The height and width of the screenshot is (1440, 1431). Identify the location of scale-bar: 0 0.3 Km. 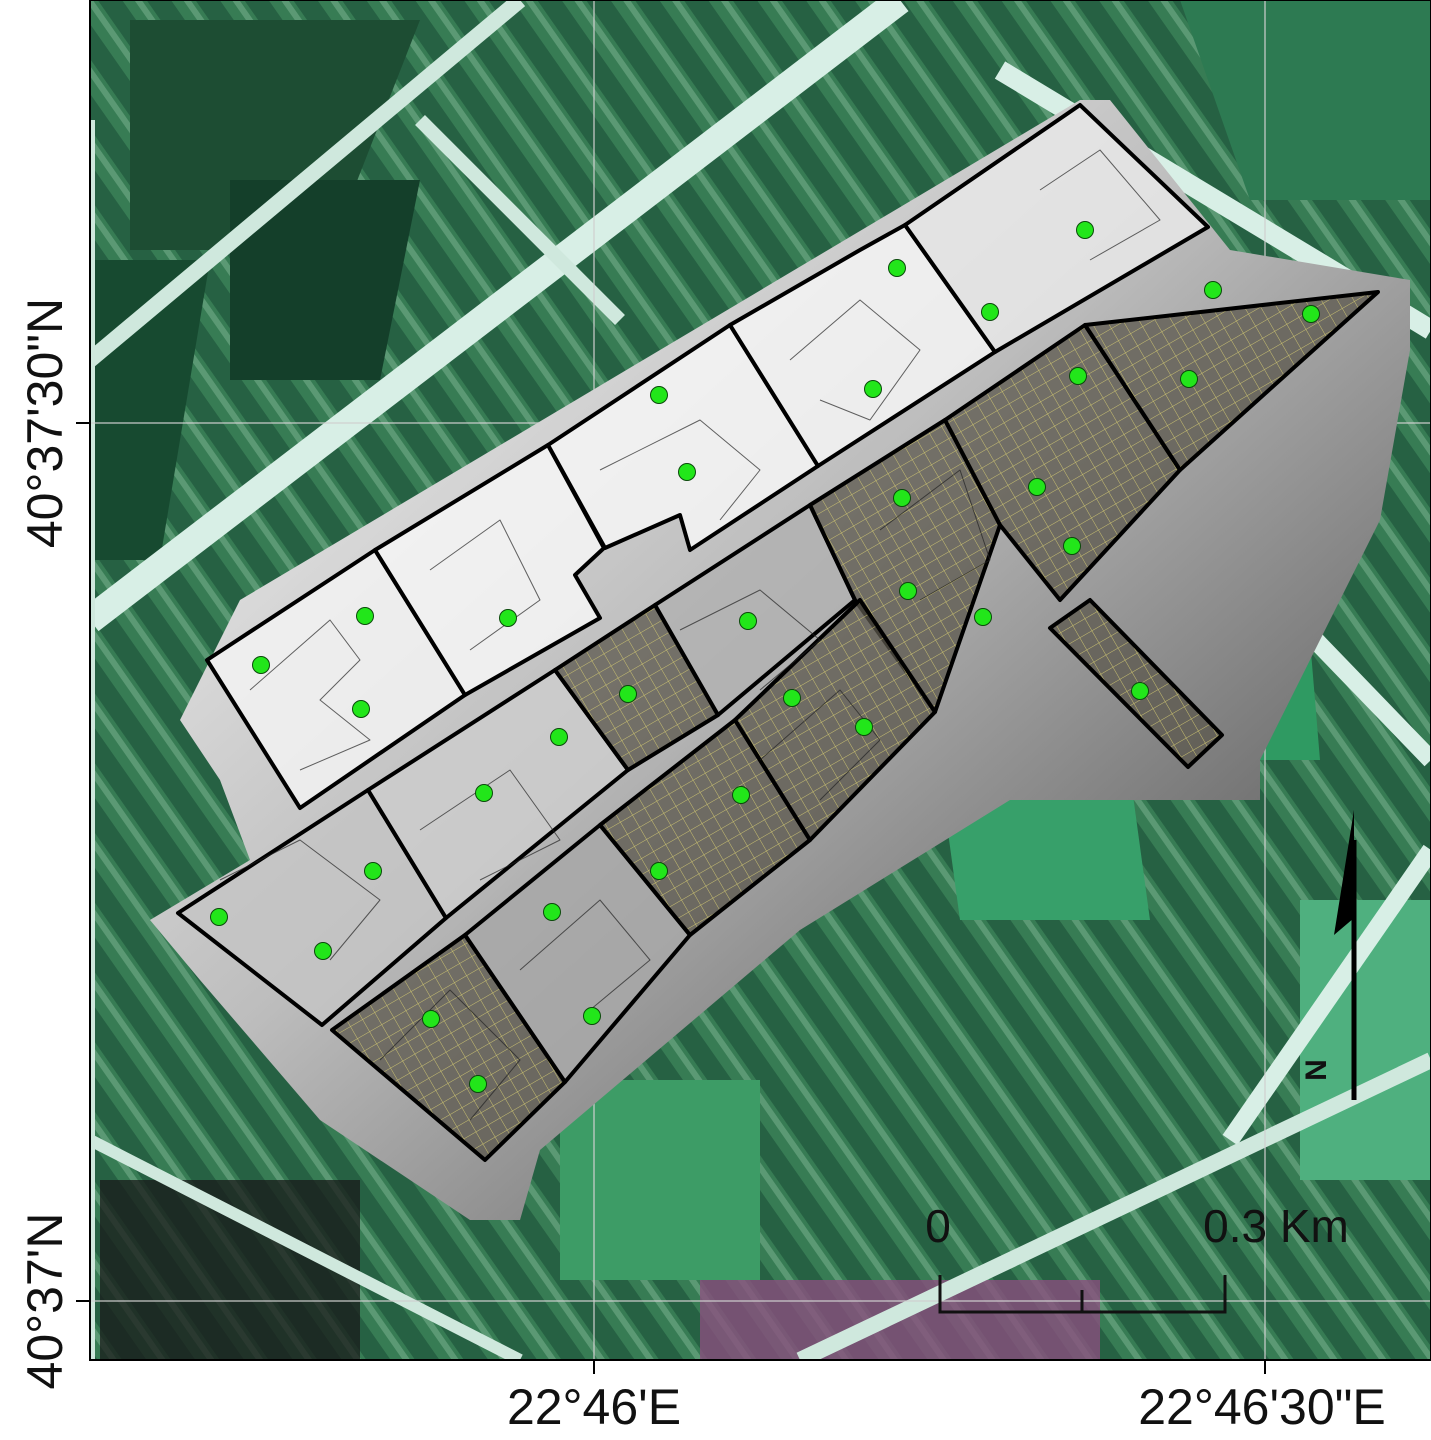
(1137, 1257).